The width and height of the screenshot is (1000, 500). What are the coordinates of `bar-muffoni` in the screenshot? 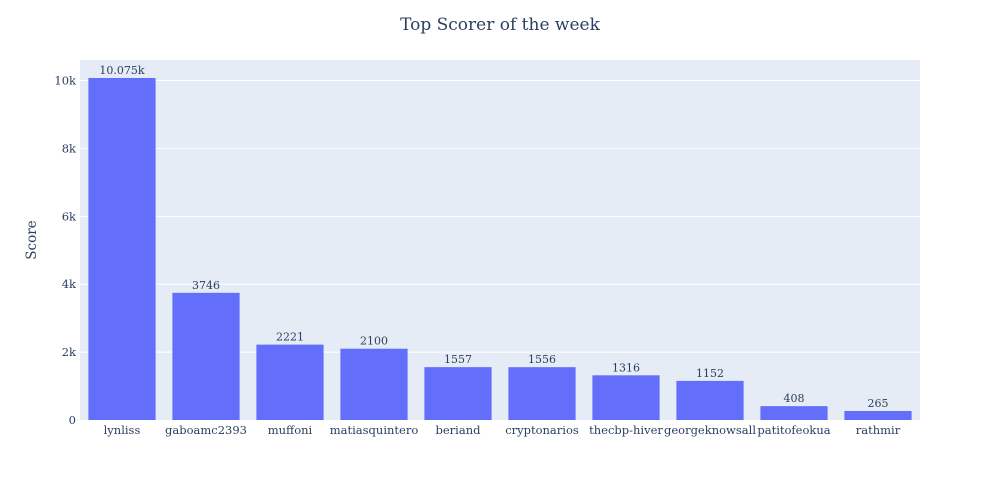 It's located at (290, 382).